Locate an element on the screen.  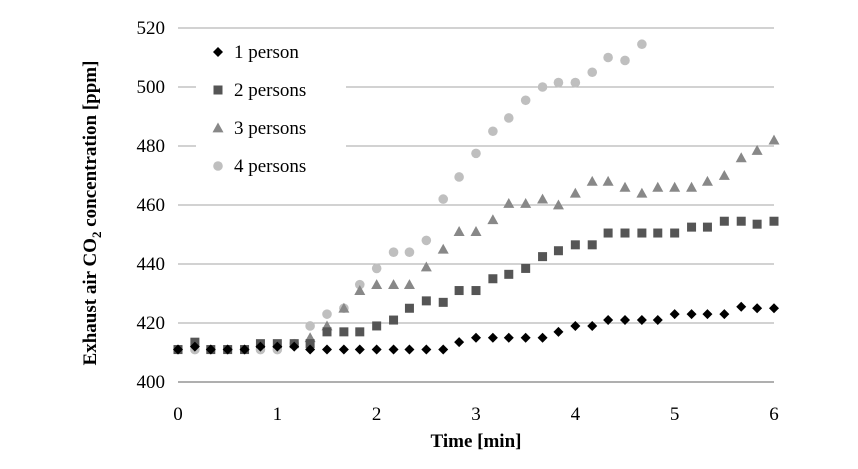
x-tick-label: 5 is located at coordinates (675, 414).